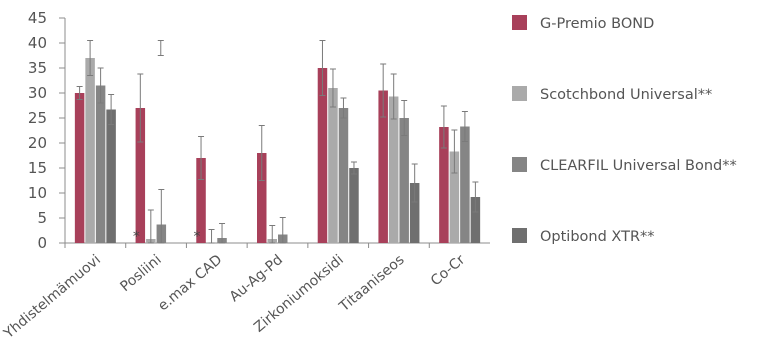  Describe the element at coordinates (444, 185) in the screenshot. I see `bar-g-premio-bond-co-cr` at that location.